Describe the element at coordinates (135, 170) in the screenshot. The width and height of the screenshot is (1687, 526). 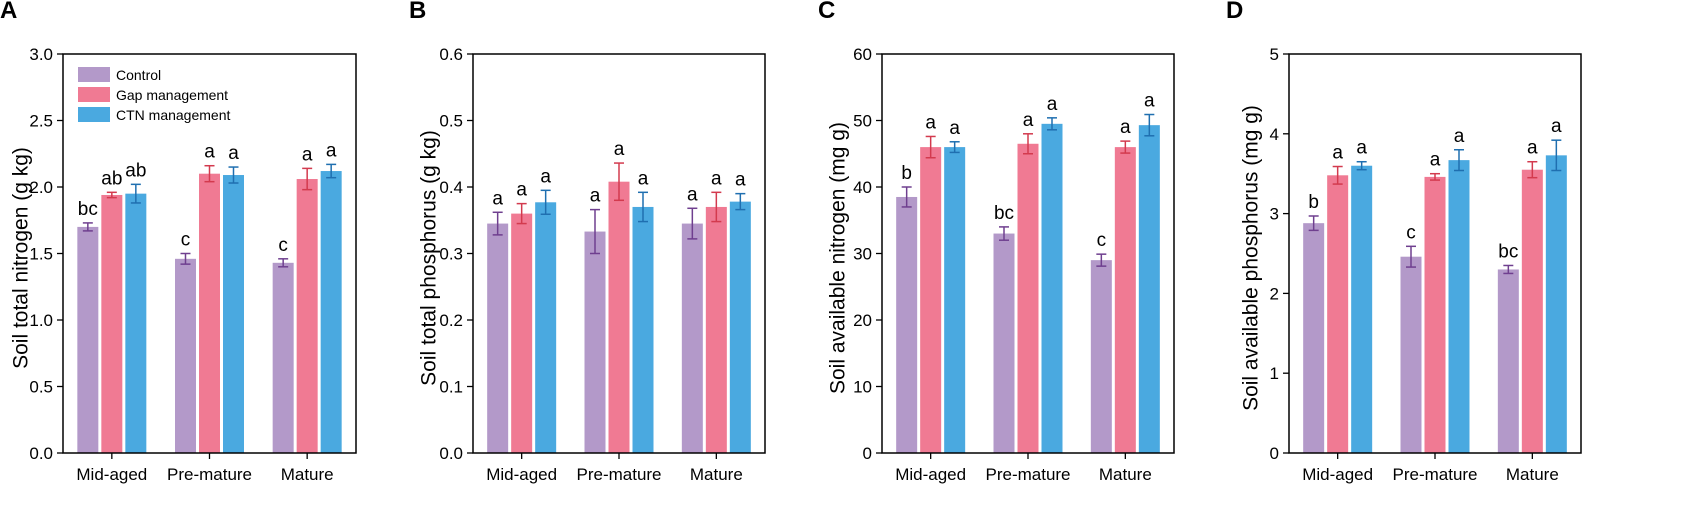
I see `significance-letter: ab` at that location.